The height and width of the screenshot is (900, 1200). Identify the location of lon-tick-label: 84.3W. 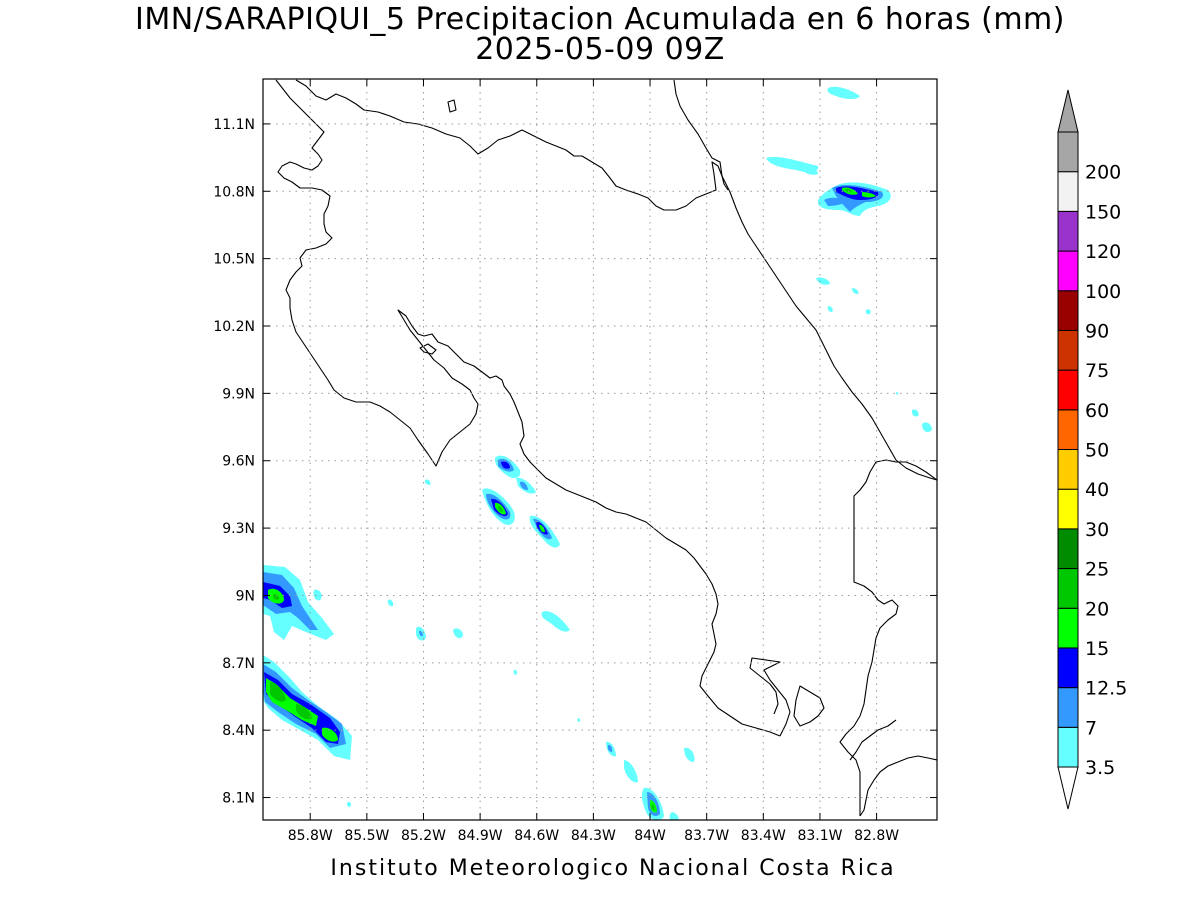
(593, 836).